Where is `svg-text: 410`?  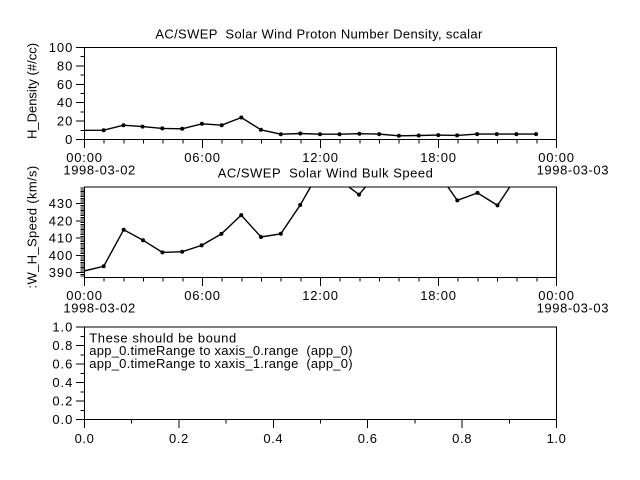 svg-text: 410 is located at coordinates (61, 238).